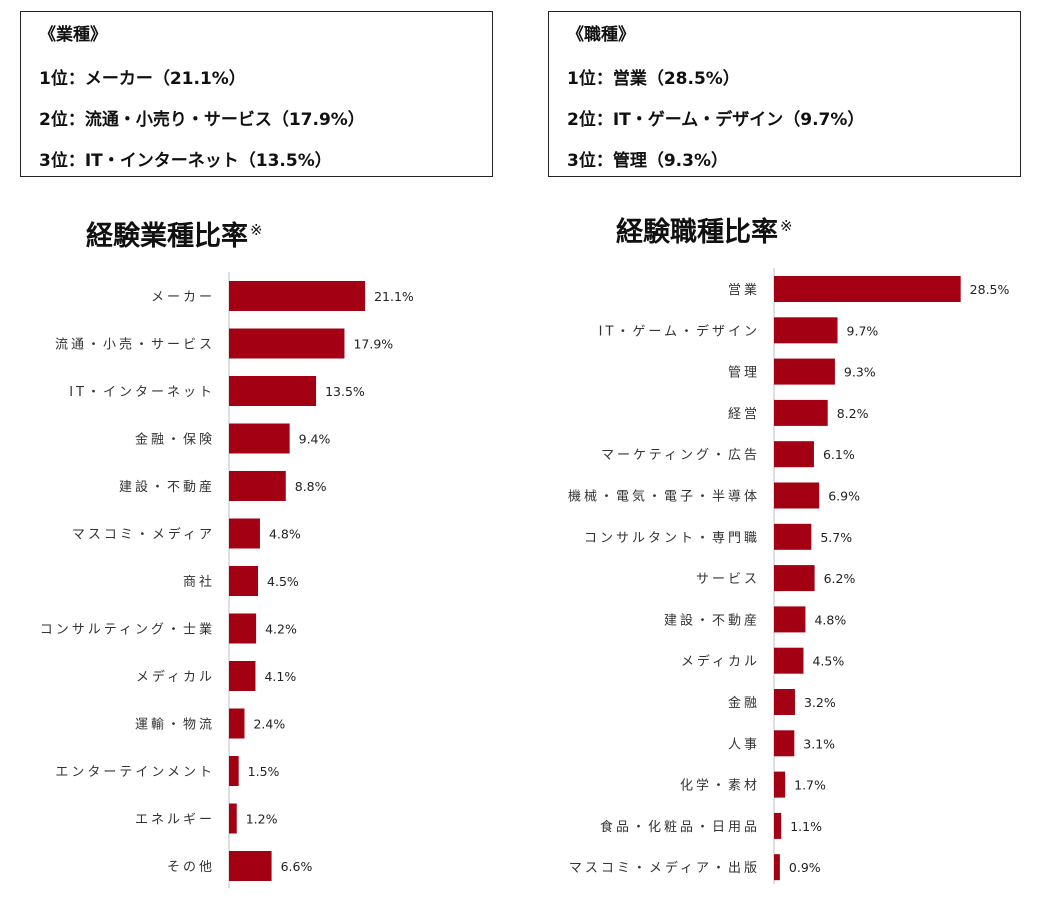  What do you see at coordinates (830, 619) in the screenshot?
I see `job-value-label: 4.8%` at bounding box center [830, 619].